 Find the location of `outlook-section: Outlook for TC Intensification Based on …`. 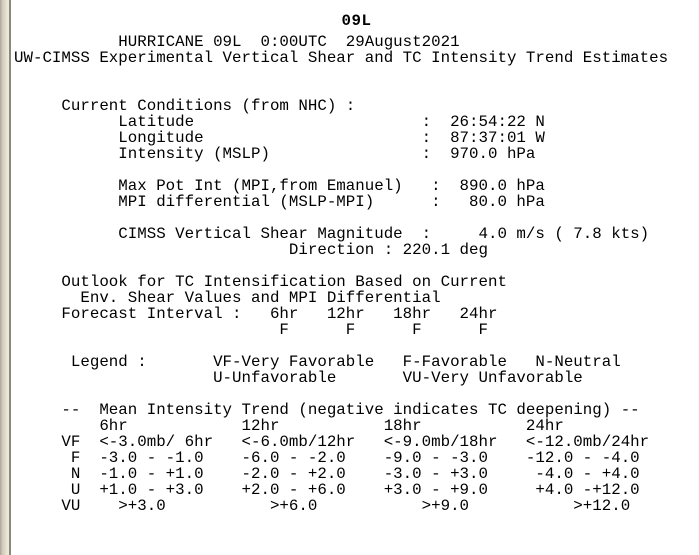

outlook-section: Outlook for TC Intensification Based on … is located at coordinates (284, 306).